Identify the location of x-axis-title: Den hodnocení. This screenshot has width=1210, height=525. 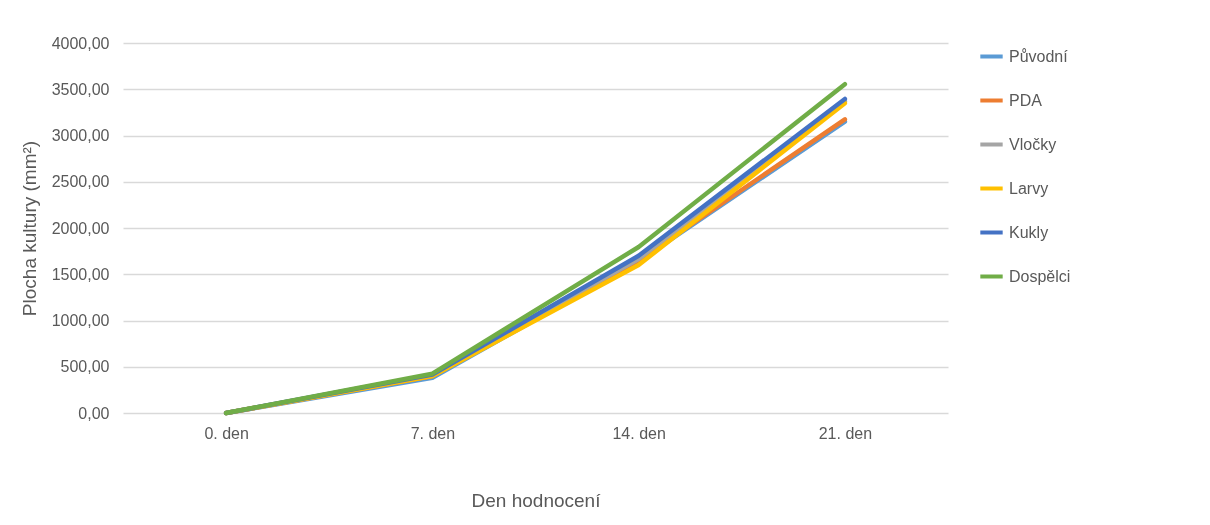
(536, 500).